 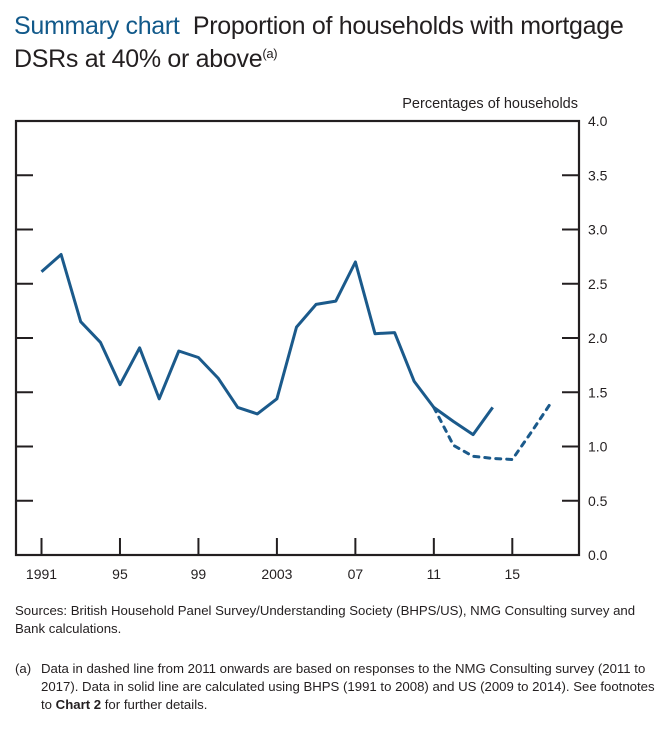 What do you see at coordinates (598, 555) in the screenshot?
I see `y-tick-label: 0.0` at bounding box center [598, 555].